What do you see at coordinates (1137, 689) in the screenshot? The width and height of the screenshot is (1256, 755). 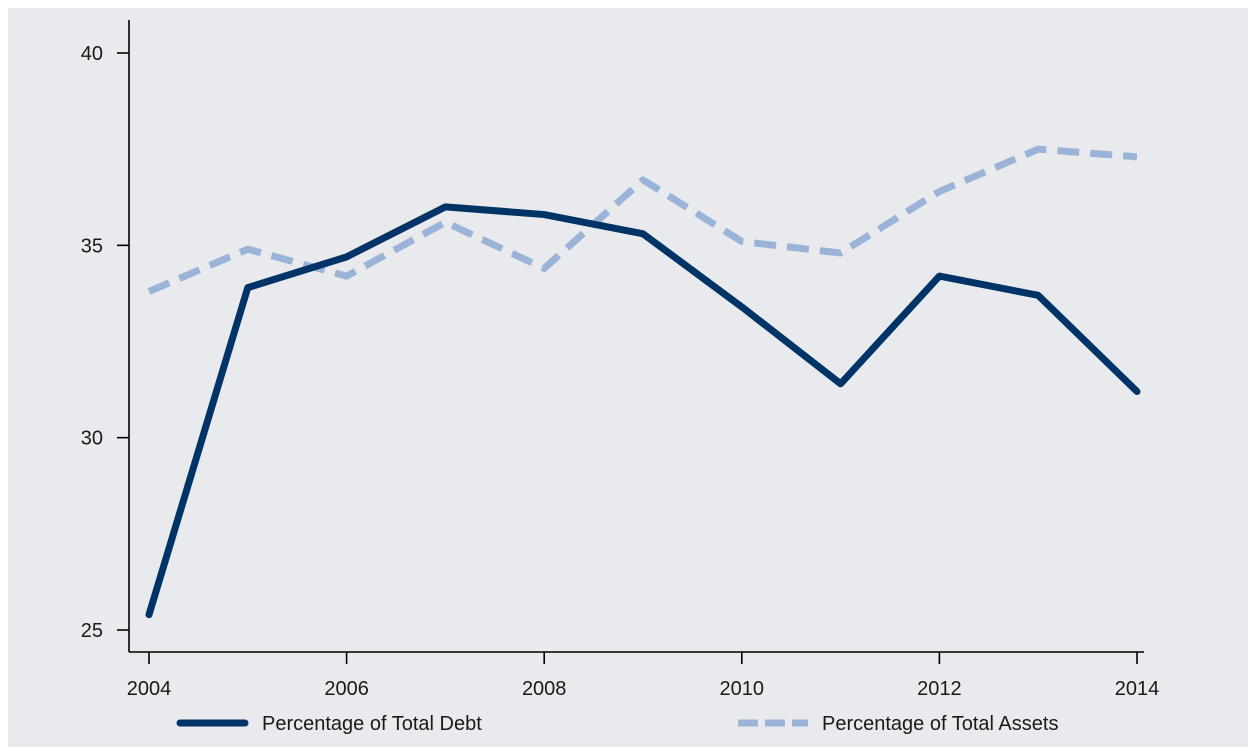 I see `x-tick-label: 2014` at bounding box center [1137, 689].